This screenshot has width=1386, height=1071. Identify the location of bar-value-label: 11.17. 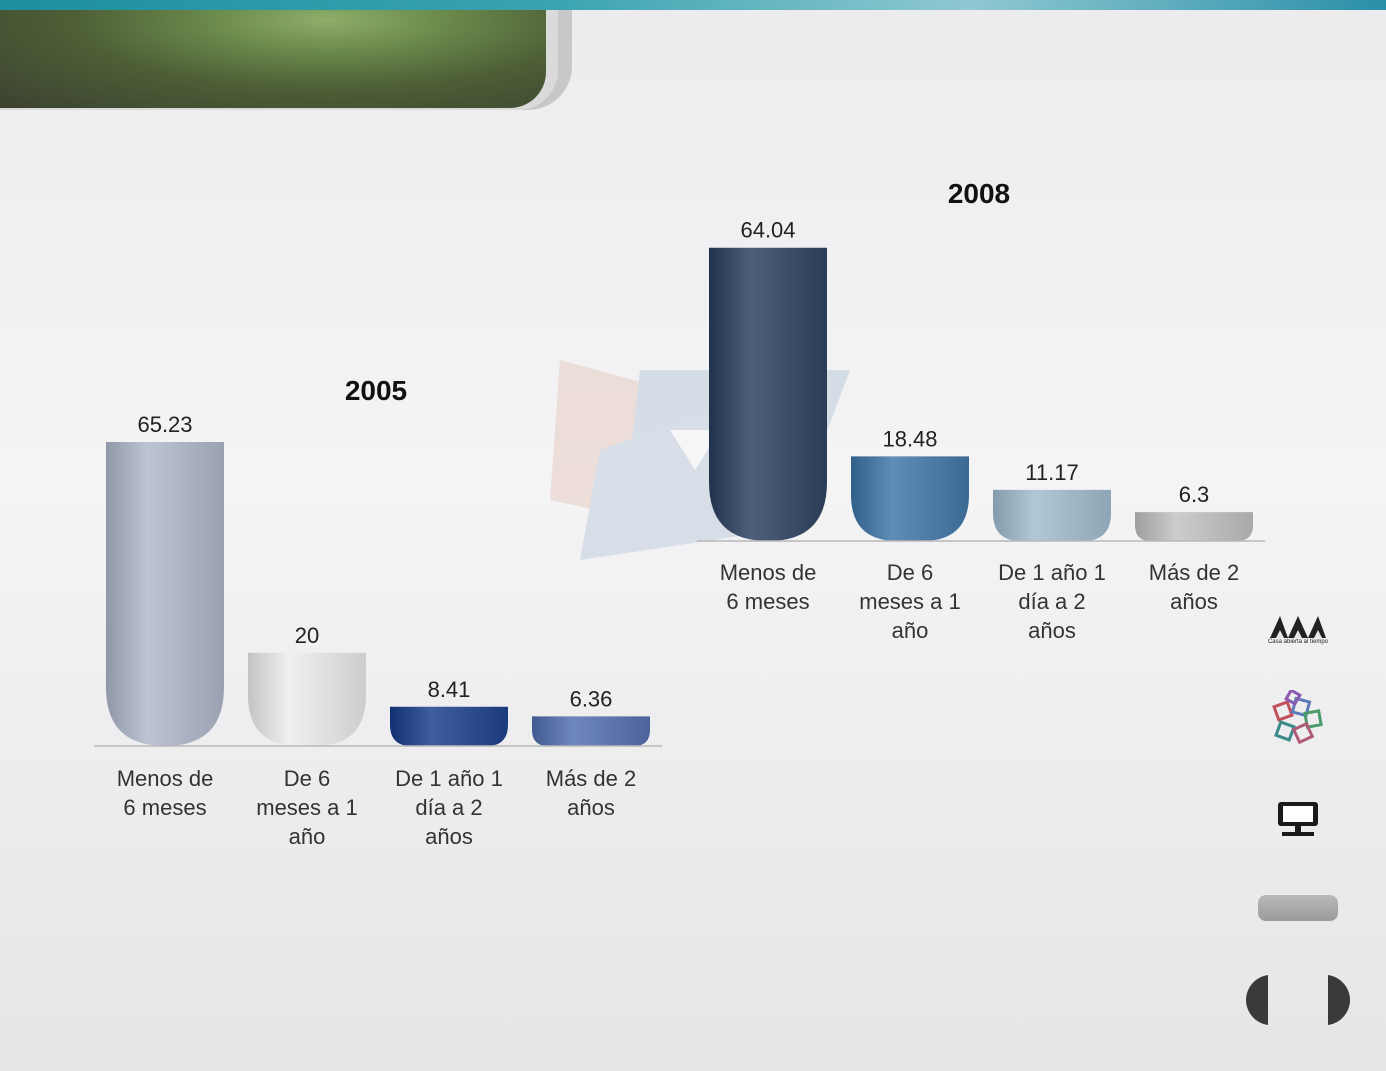
(1051, 472).